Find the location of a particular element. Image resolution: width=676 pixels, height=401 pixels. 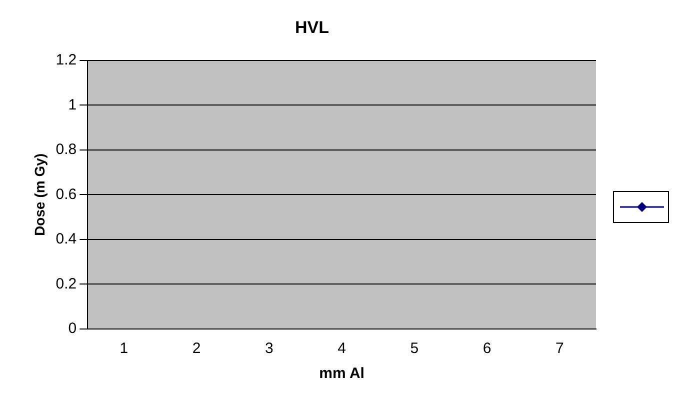

y-tick-label: 0.2 is located at coordinates (66, 283).